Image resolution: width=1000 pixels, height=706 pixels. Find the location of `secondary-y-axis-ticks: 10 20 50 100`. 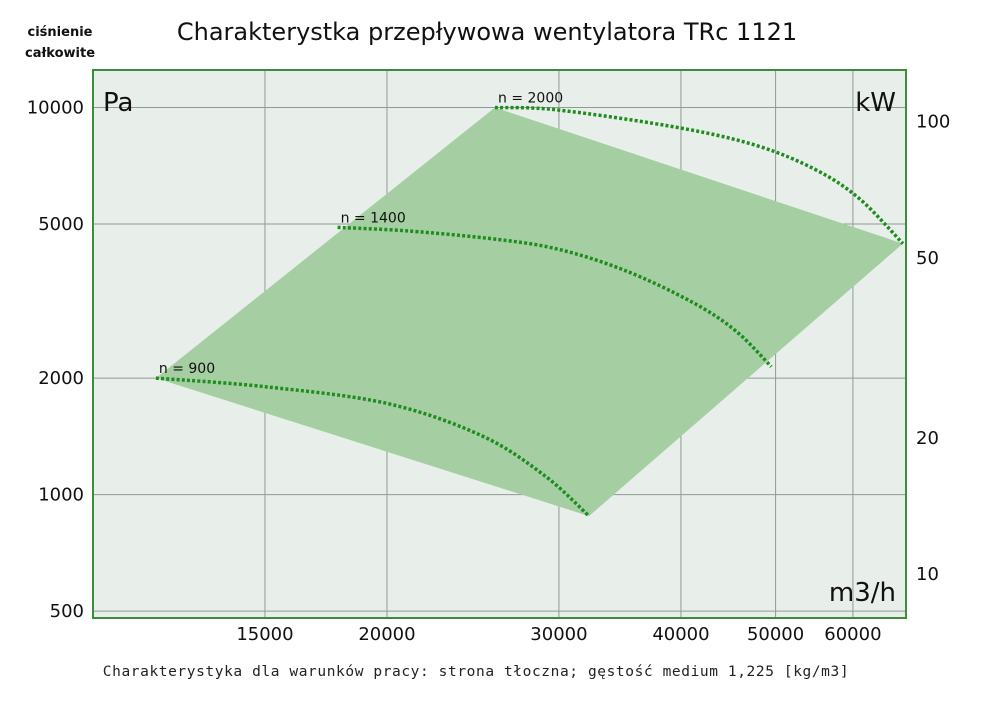

secondary-y-axis-ticks: 10 20 50 100 is located at coordinates (933, 349).